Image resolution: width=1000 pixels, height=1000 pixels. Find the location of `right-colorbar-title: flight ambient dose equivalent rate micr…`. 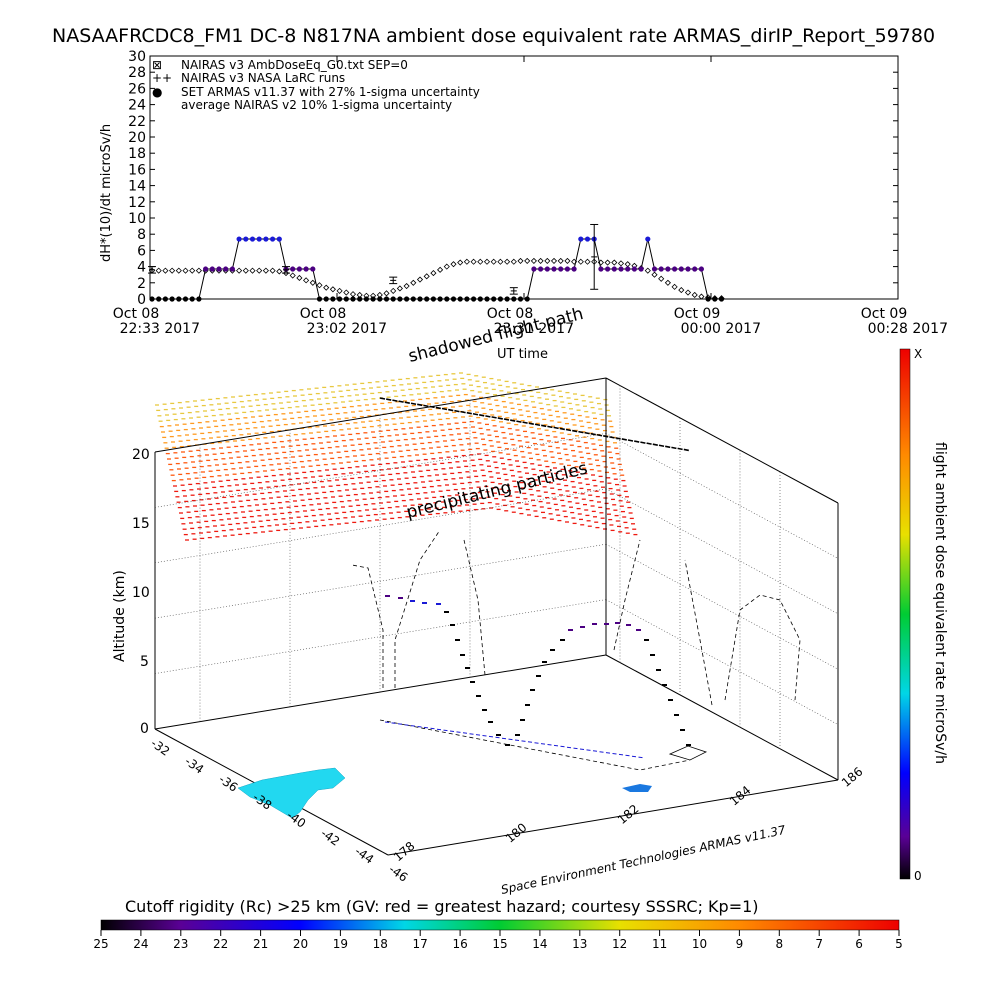

right-colorbar-title: flight ambient dose equivalent rate micr… is located at coordinates (940, 603).